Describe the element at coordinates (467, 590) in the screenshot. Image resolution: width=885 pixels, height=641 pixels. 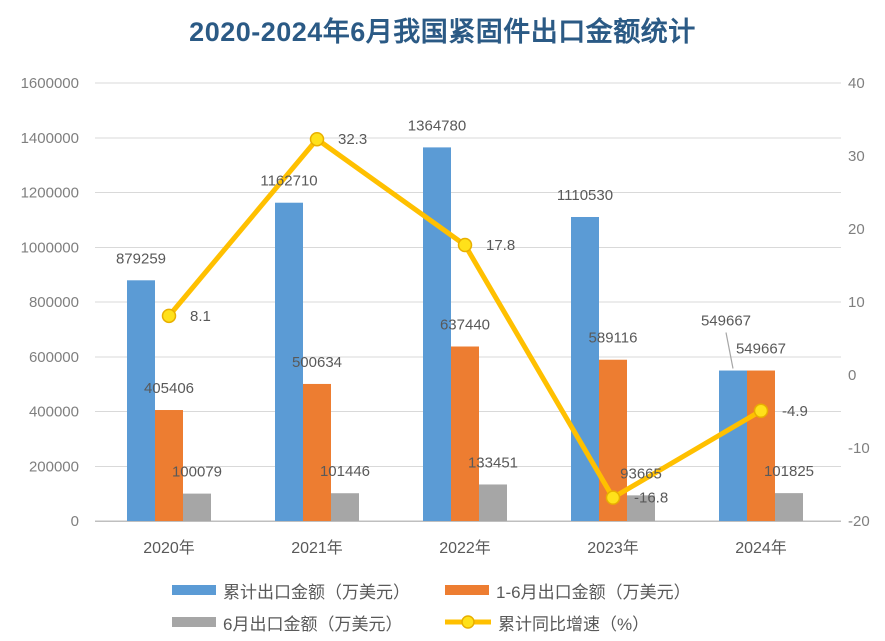
I see `legend-swatch-jan-jun-export` at that location.